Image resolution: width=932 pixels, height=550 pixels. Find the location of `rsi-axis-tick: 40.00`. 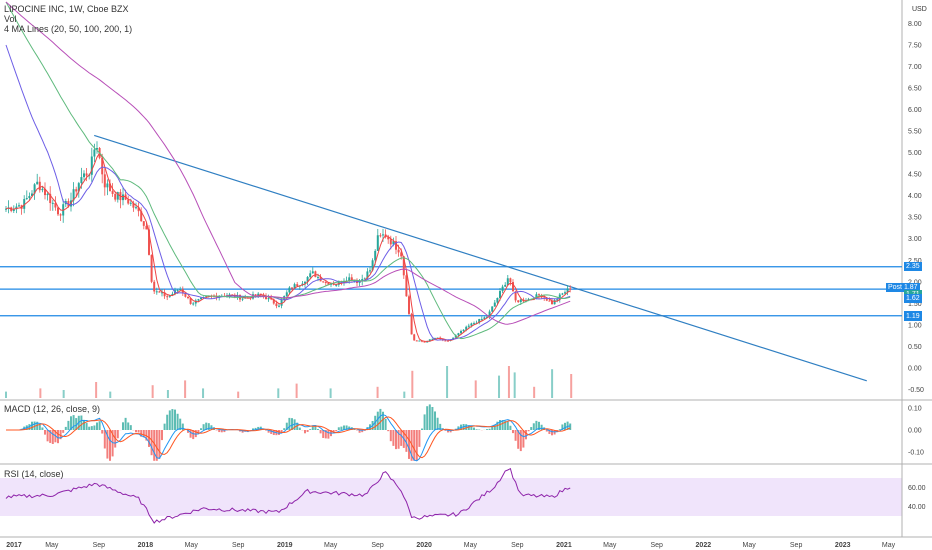

rsi-axis-tick: 40.00 is located at coordinates (917, 507).